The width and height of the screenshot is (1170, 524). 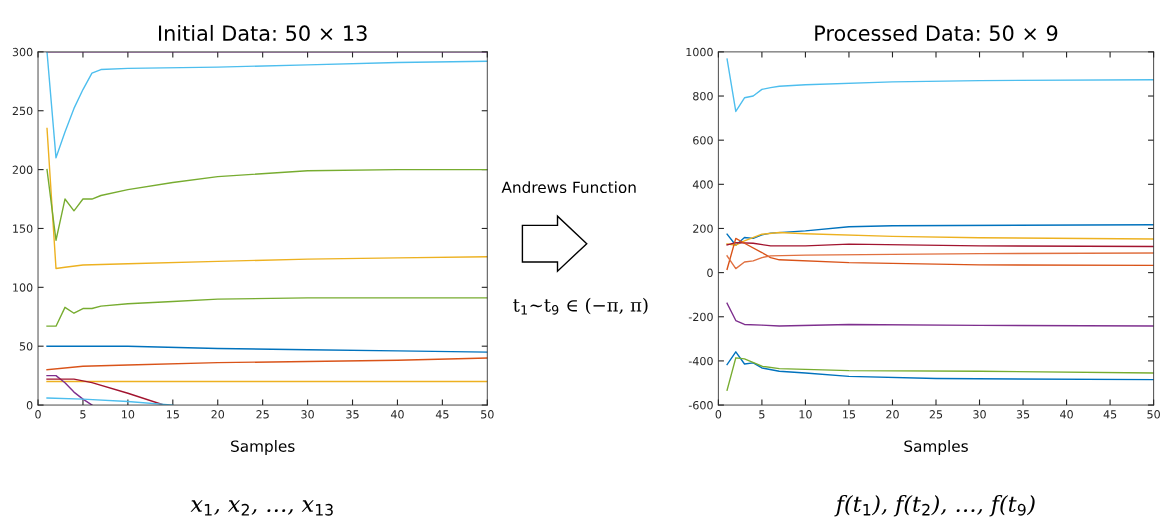 What do you see at coordinates (26, 346) in the screenshot?
I see `y-tick-label: 50` at bounding box center [26, 346].